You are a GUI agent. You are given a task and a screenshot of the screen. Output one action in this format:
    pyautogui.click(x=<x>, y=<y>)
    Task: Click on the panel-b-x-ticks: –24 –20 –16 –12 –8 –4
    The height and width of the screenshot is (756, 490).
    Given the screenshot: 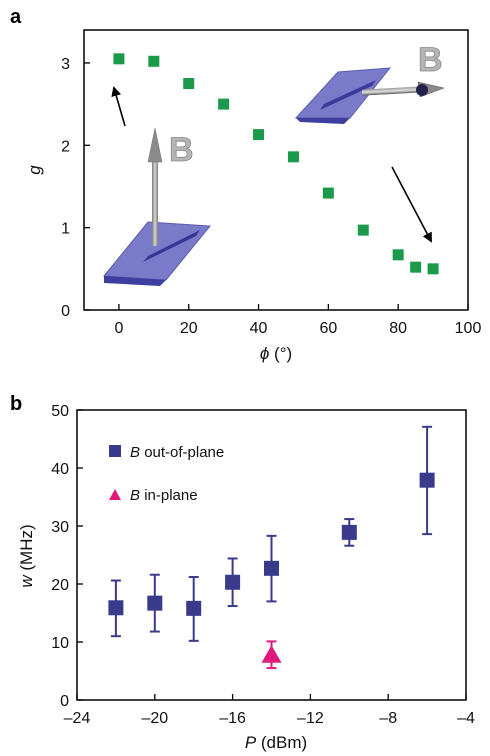 What is the action you would take?
    pyautogui.click(x=269, y=710)
    